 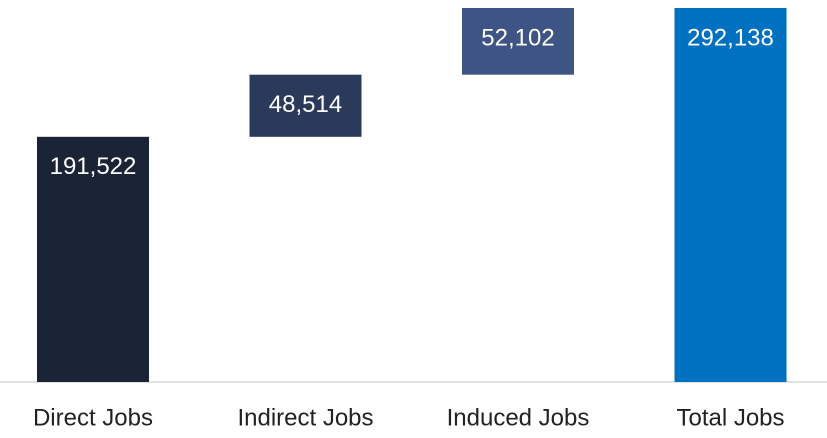 What do you see at coordinates (730, 37) in the screenshot?
I see `data-label: 292,138` at bounding box center [730, 37].